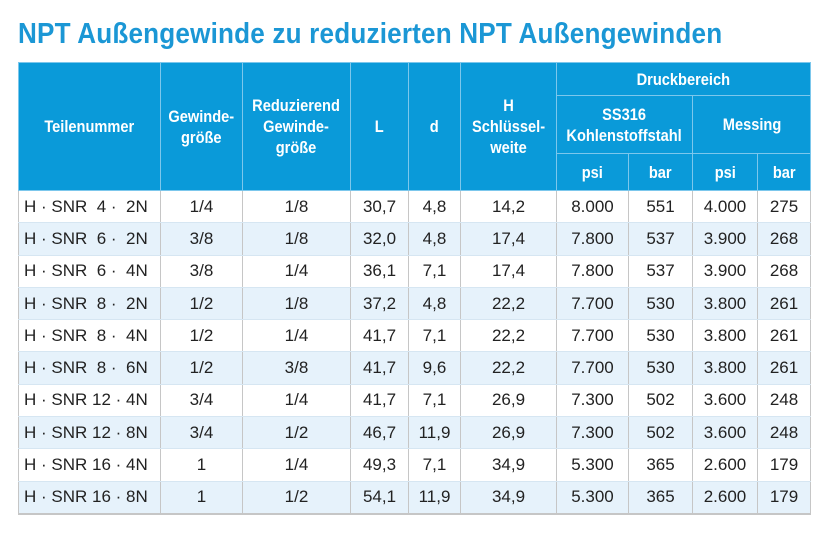  What do you see at coordinates (508, 126) in the screenshot?
I see `header-wrench-size: H Schlüssel-weite` at bounding box center [508, 126].